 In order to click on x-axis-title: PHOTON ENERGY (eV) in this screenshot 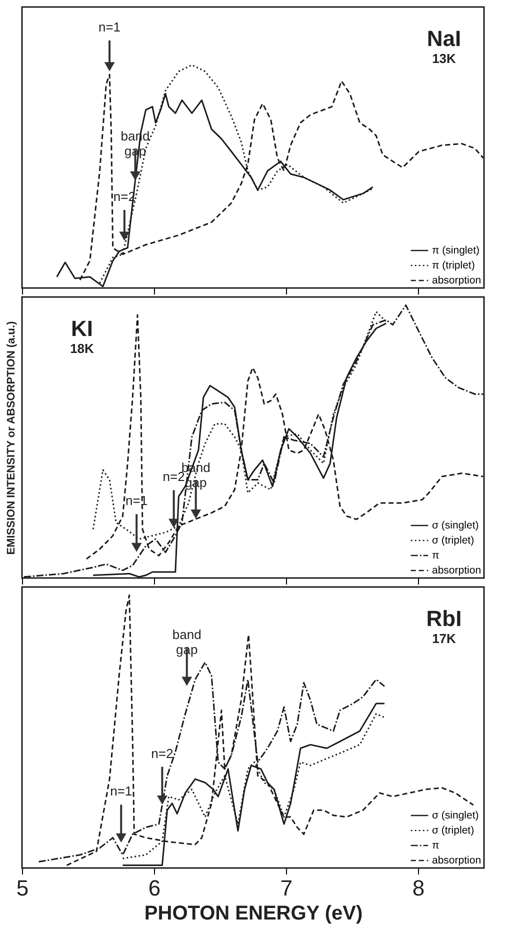, I will do `click(253, 913)`.